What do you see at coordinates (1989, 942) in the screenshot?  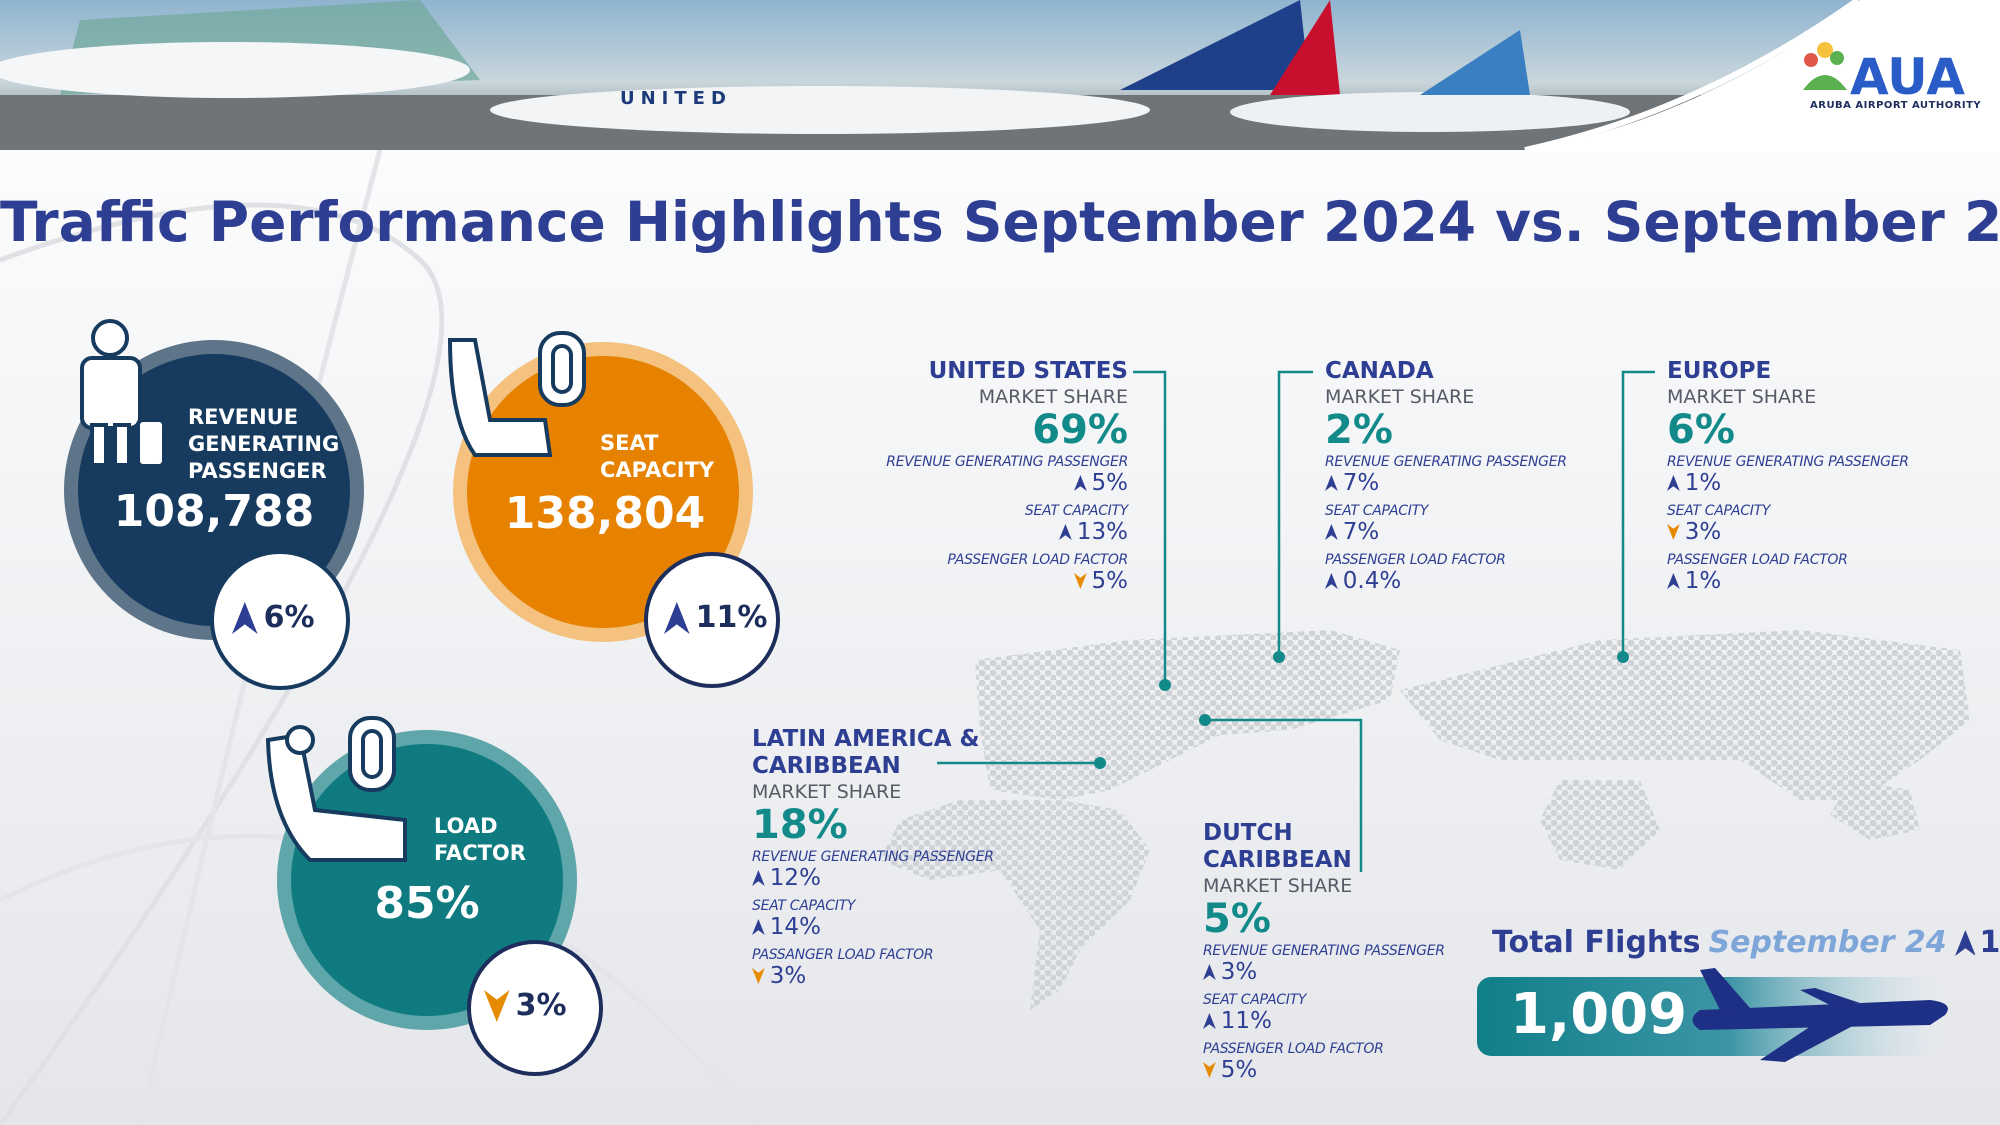 I see `total-flights-change: 11%` at bounding box center [1989, 942].